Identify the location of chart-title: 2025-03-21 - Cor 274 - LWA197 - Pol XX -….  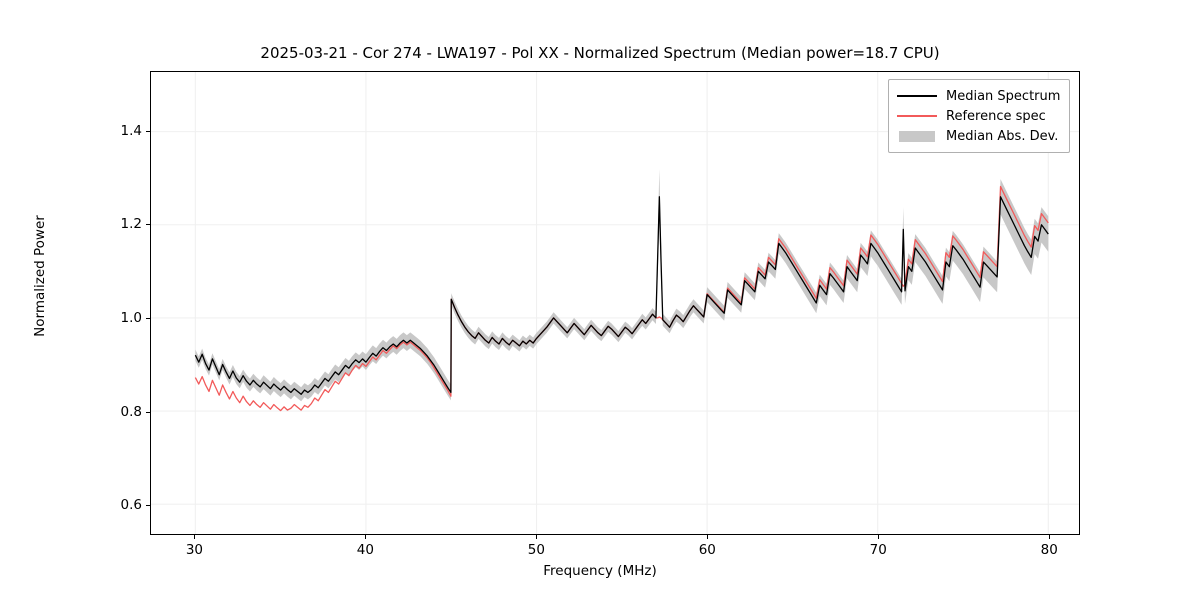
(600, 53).